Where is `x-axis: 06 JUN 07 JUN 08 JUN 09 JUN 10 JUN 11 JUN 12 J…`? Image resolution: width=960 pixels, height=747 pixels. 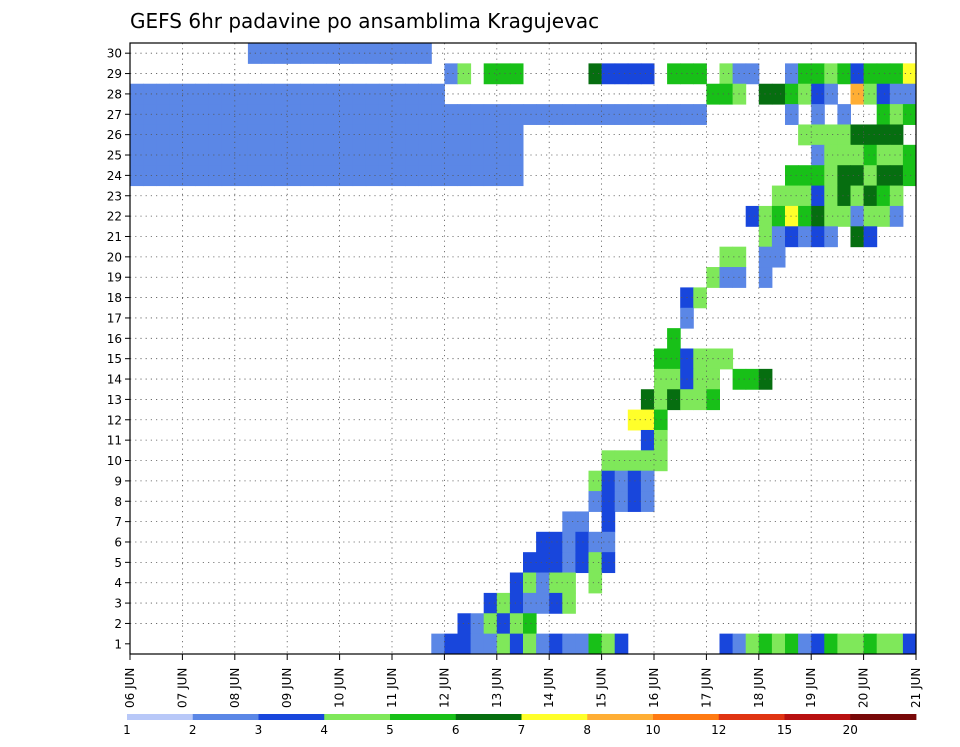
x-axis: 06 JUN 07 JUN 08 JUN 09 JUN 10 JUN 11 JUN 12 J… is located at coordinates (523, 681).